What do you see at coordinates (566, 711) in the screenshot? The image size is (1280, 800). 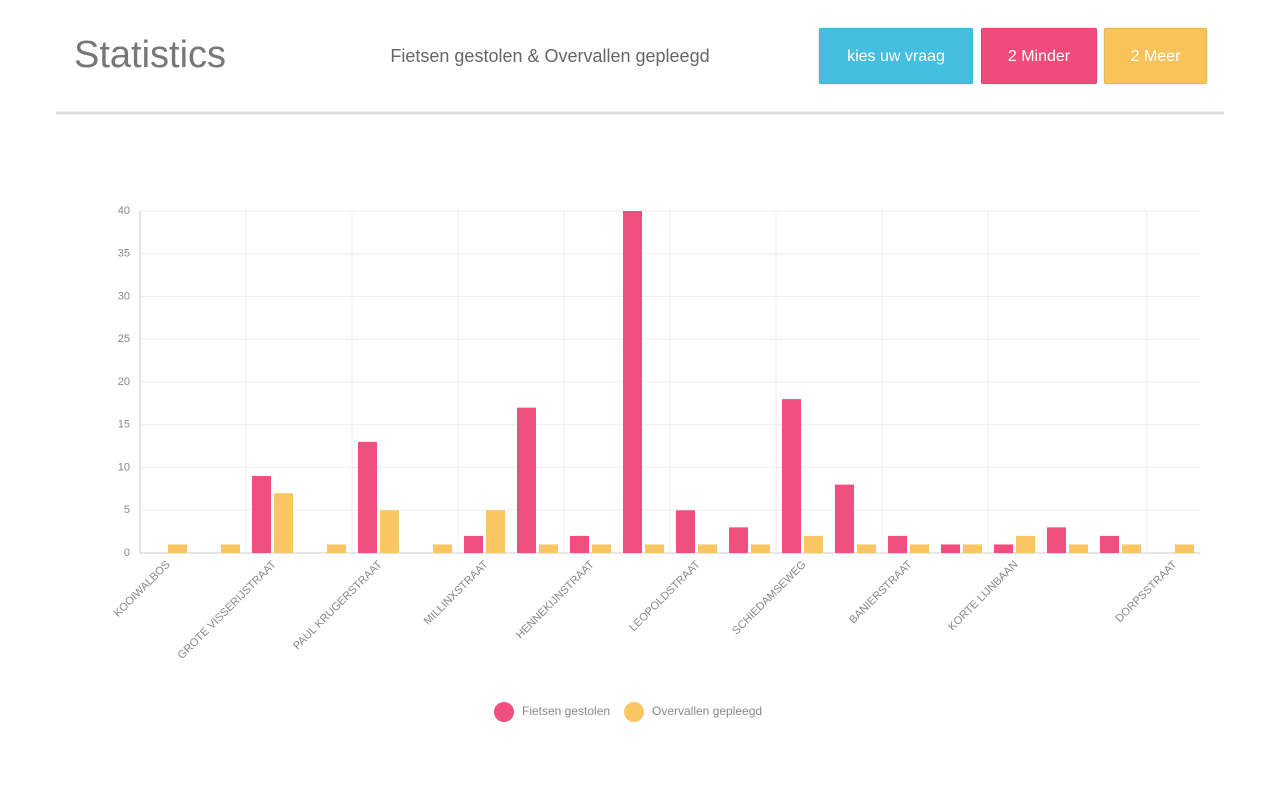 I see `legend-label: Fietsen gestolen` at bounding box center [566, 711].